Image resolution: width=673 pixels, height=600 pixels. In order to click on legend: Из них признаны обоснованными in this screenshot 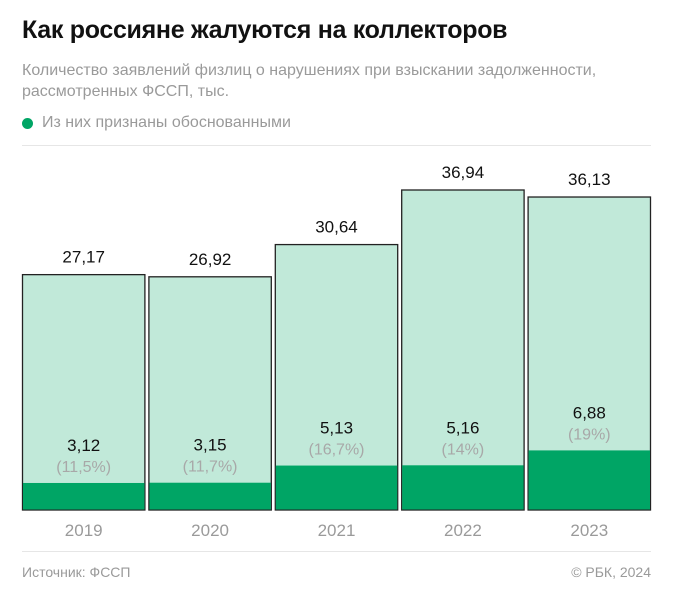, I will do `click(156, 123)`.